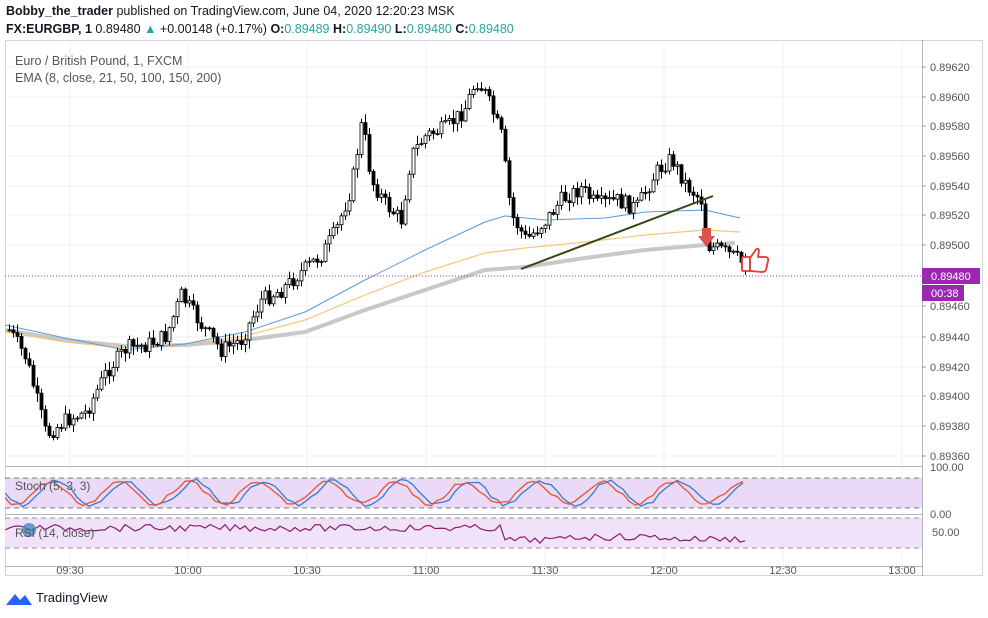  Describe the element at coordinates (54, 533) in the screenshot. I see `rsi-legend: RSI (14, close)` at that location.